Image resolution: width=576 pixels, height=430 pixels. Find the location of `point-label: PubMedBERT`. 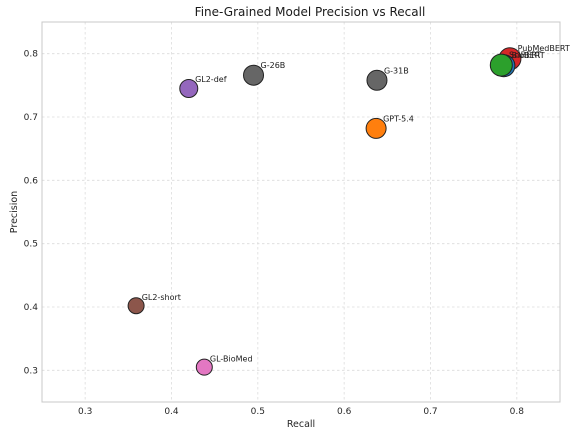

point-label: PubMedBERT is located at coordinates (544, 48).